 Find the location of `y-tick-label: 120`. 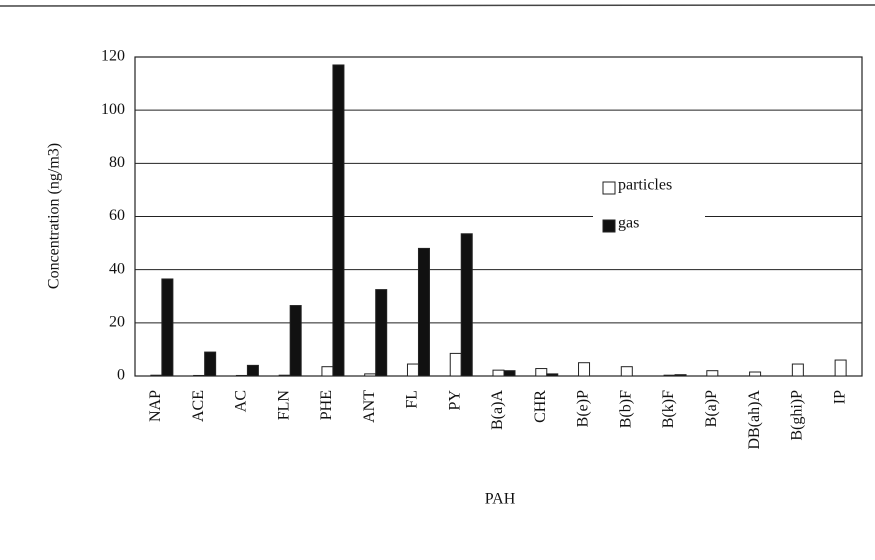

y-tick-label: 120 is located at coordinates (113, 56).